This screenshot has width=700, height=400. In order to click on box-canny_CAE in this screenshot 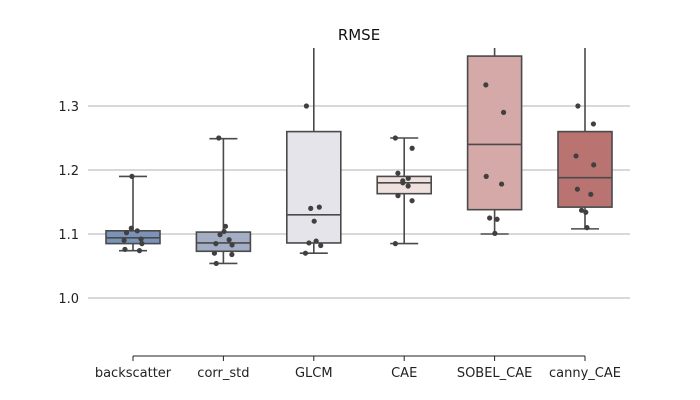, I will do `click(585, 133)`.